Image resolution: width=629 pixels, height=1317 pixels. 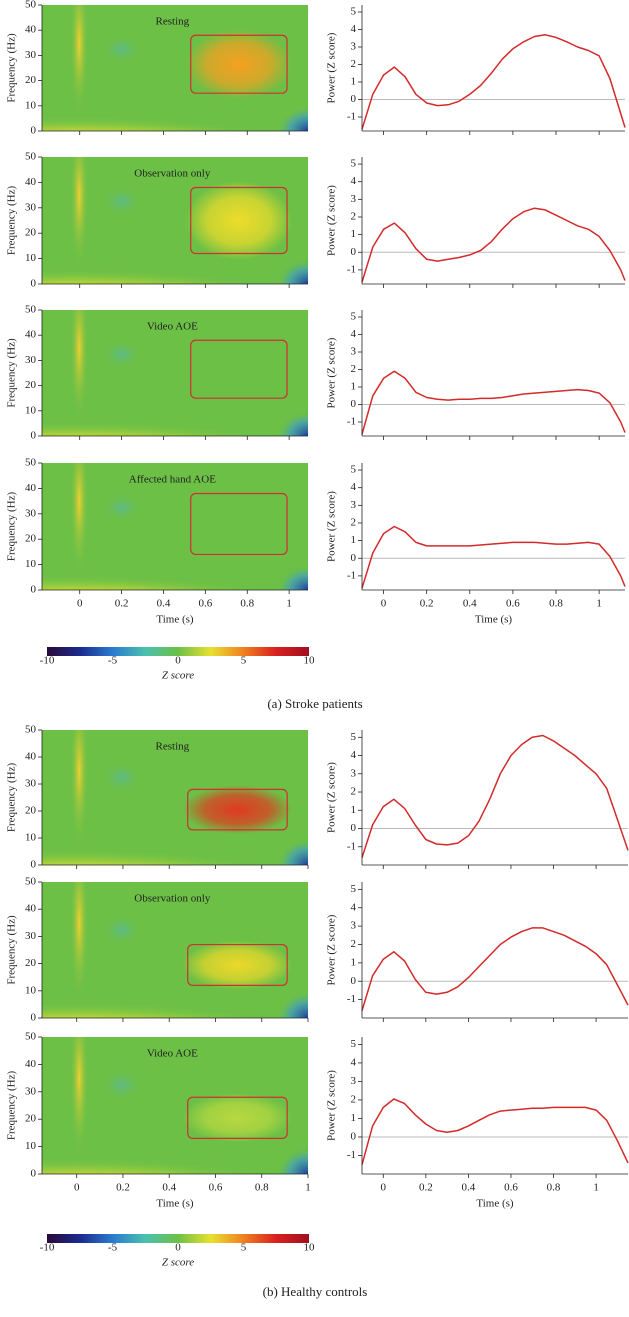 What do you see at coordinates (178, 1238) in the screenshot?
I see `colorbar` at bounding box center [178, 1238].